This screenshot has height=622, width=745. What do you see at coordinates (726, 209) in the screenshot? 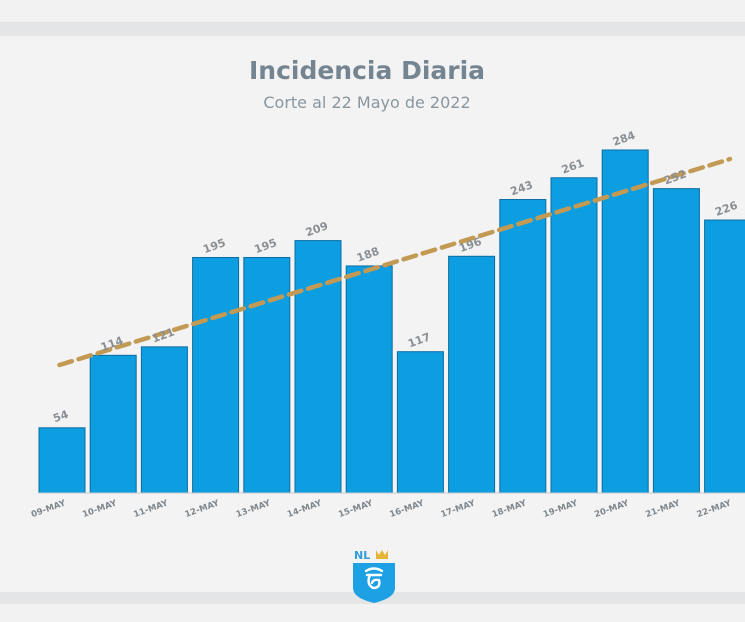
I see `value-label: 226` at bounding box center [726, 209].